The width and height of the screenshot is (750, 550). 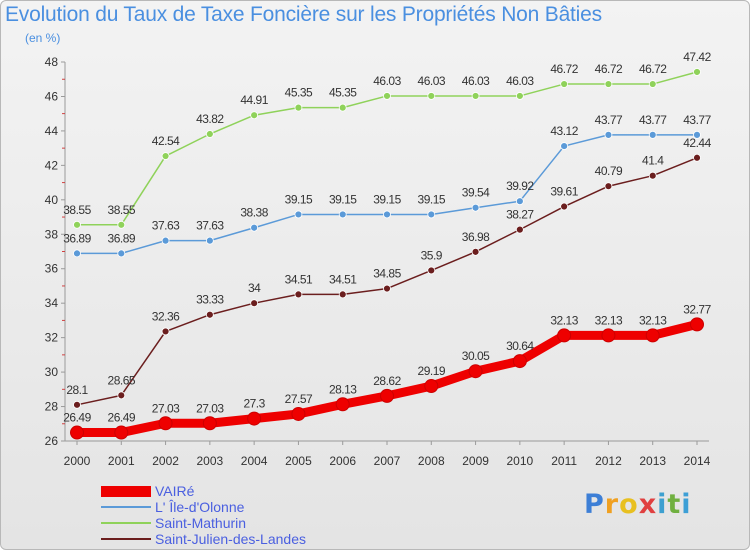 What do you see at coordinates (342, 461) in the screenshot?
I see `x-tick-label: 2006` at bounding box center [342, 461].